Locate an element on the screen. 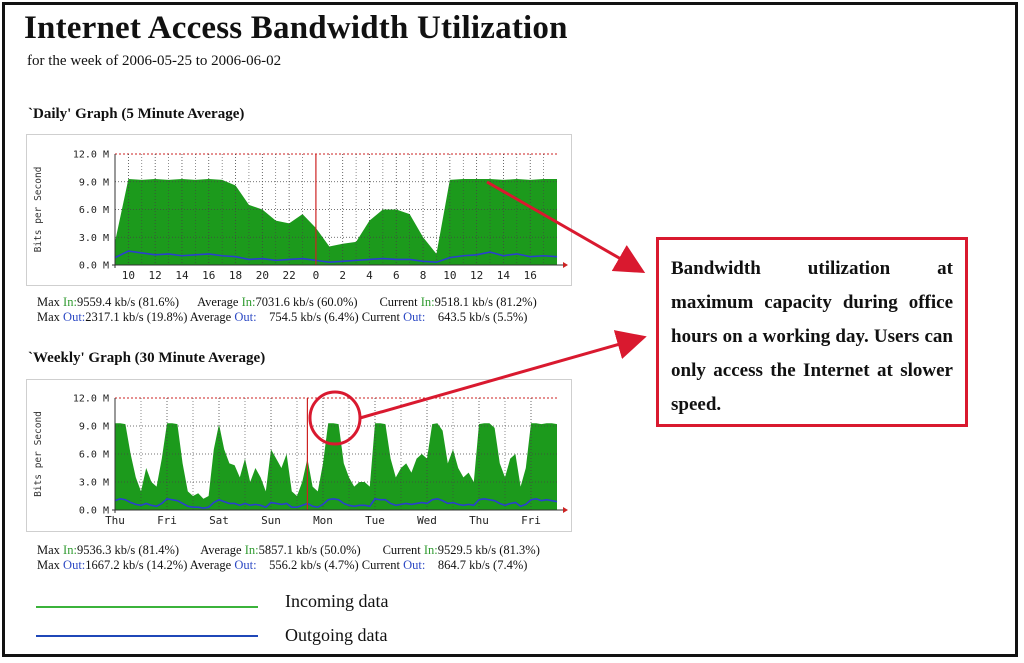 The image size is (1024, 663). weekly-incoming-area is located at coordinates (336, 466).